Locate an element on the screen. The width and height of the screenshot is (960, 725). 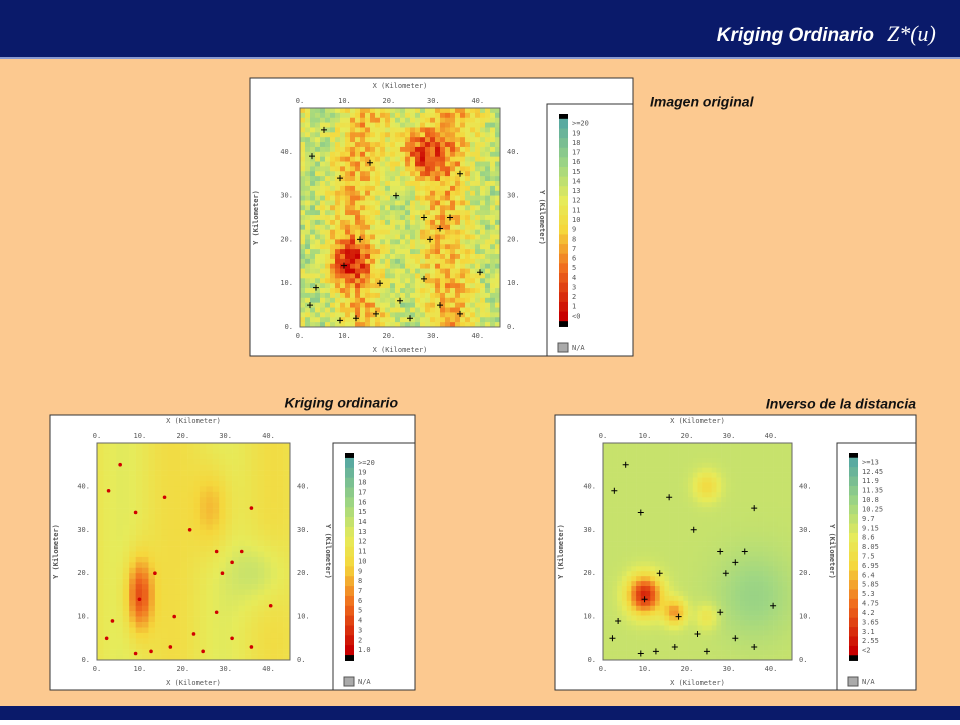
panel-label: Kriging ordinario is located at coordinates (341, 403).